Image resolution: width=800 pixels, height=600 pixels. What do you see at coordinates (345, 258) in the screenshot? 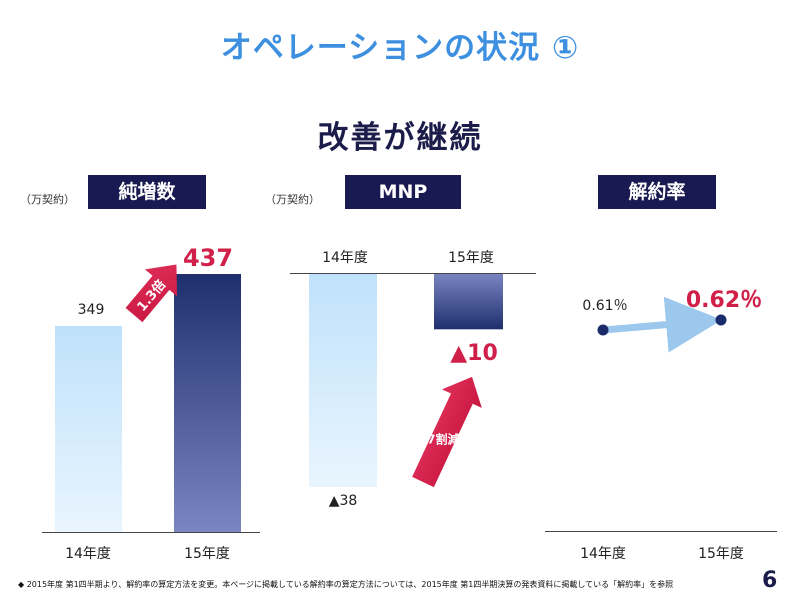
I see `tick-label-mnp-14: 14年度` at bounding box center [345, 258].